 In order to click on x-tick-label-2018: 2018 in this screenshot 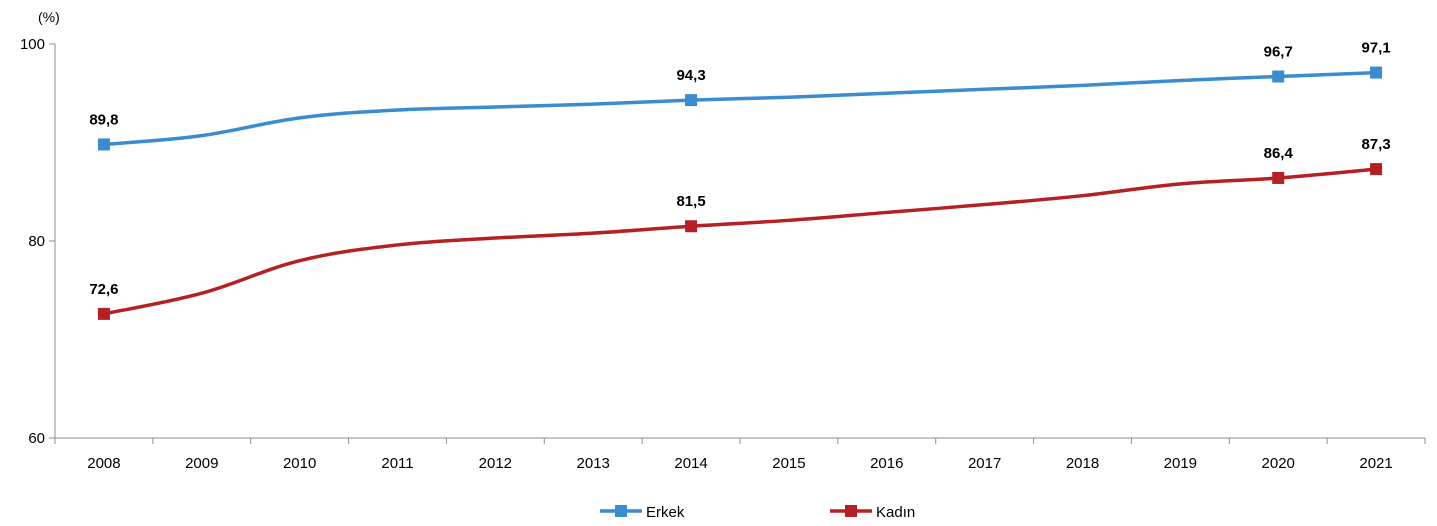, I will do `click(1082, 463)`.